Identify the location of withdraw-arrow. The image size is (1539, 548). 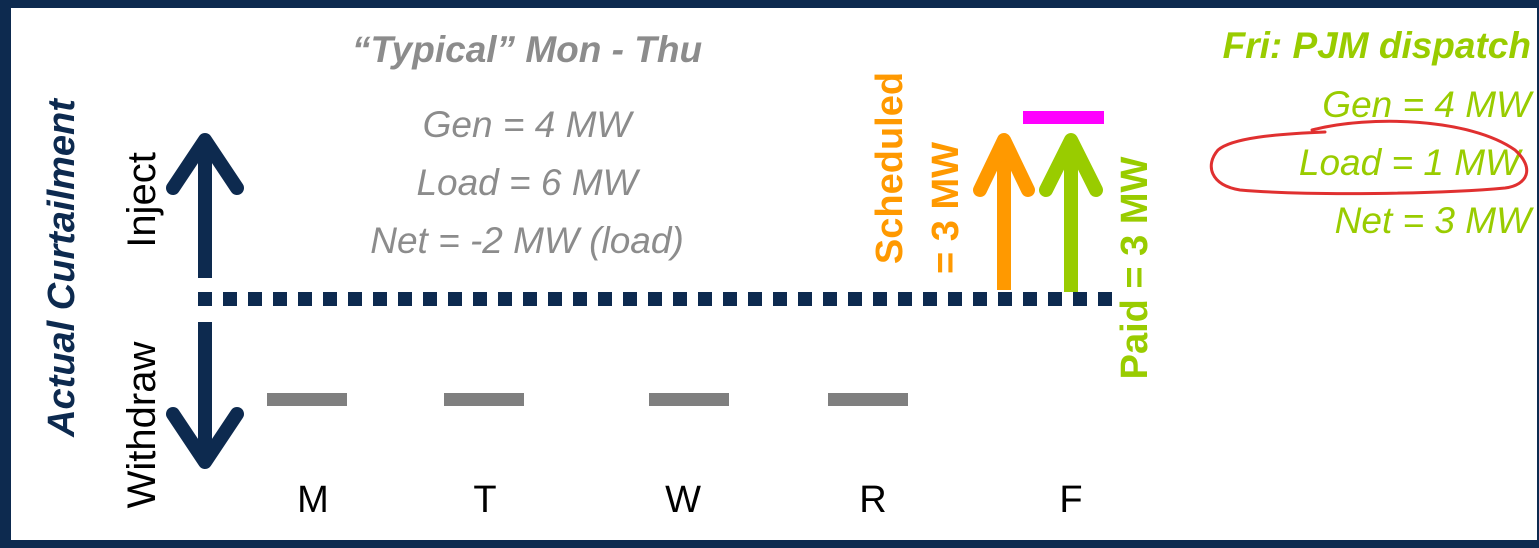
(205, 395).